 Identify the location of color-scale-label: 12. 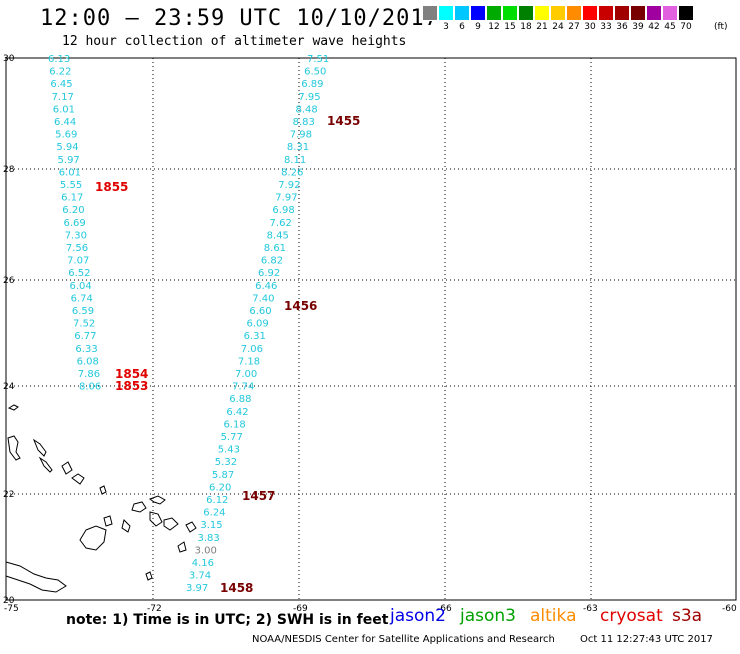
(494, 27).